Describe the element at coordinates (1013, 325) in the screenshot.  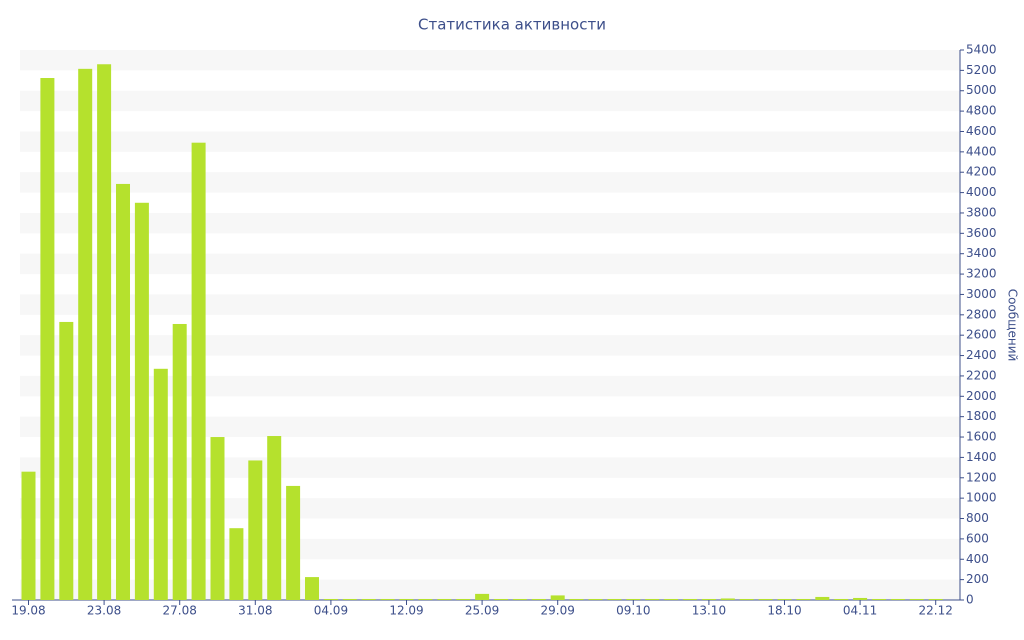
I see `y-axis-label: Сообщений` at that location.